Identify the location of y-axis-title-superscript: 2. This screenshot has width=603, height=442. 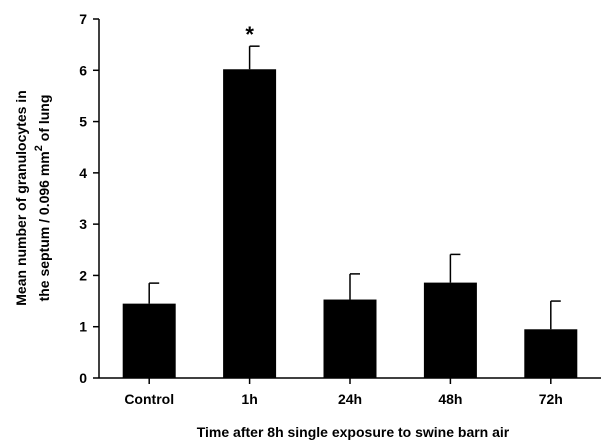
(39, 148).